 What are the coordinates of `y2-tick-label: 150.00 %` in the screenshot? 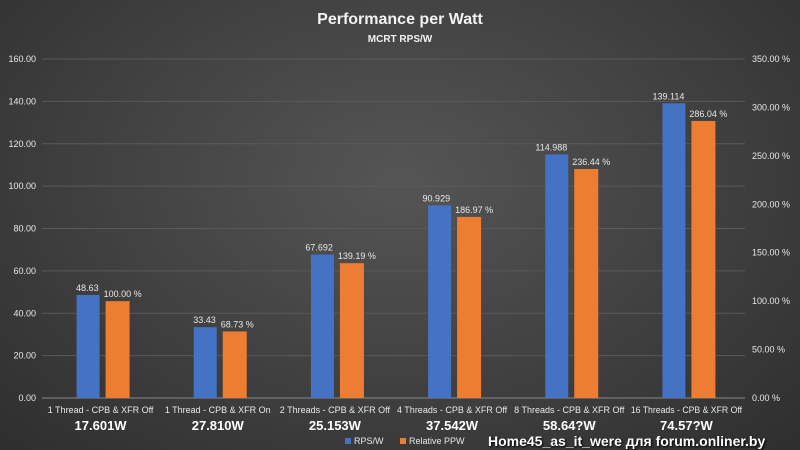 It's located at (771, 253).